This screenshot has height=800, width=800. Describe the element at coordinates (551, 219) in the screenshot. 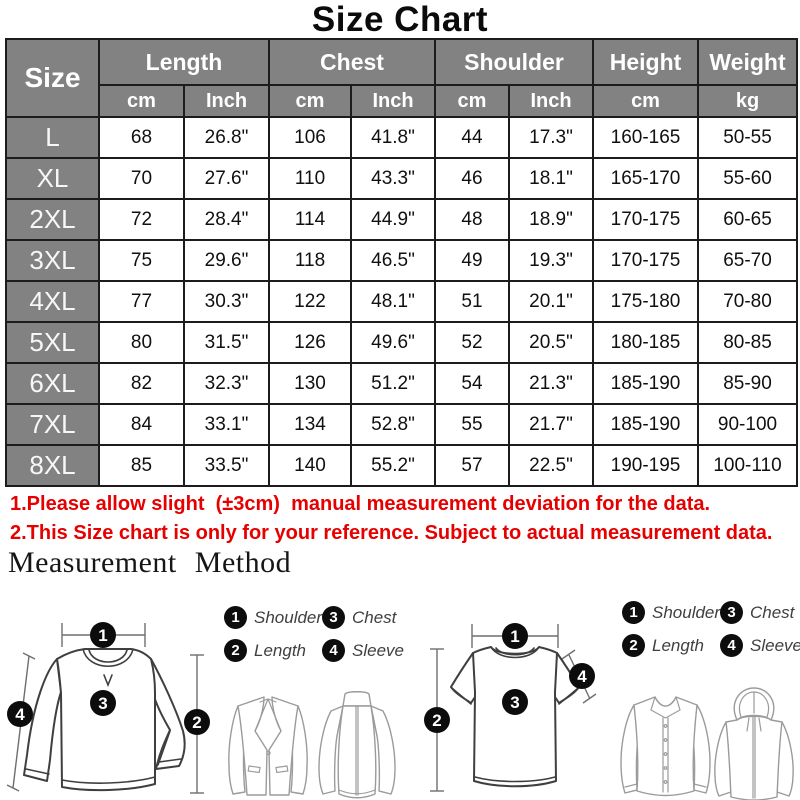

I see `value-cell: 18.9"` at that location.